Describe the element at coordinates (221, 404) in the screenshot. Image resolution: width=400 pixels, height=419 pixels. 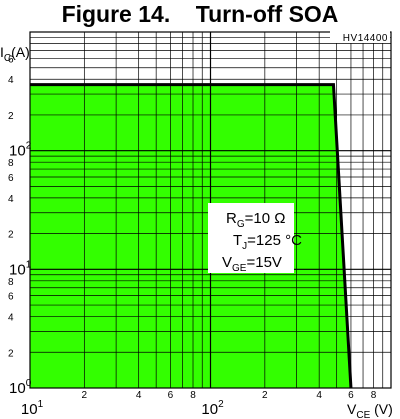
I see `x-decade-exponent: 2` at that location.